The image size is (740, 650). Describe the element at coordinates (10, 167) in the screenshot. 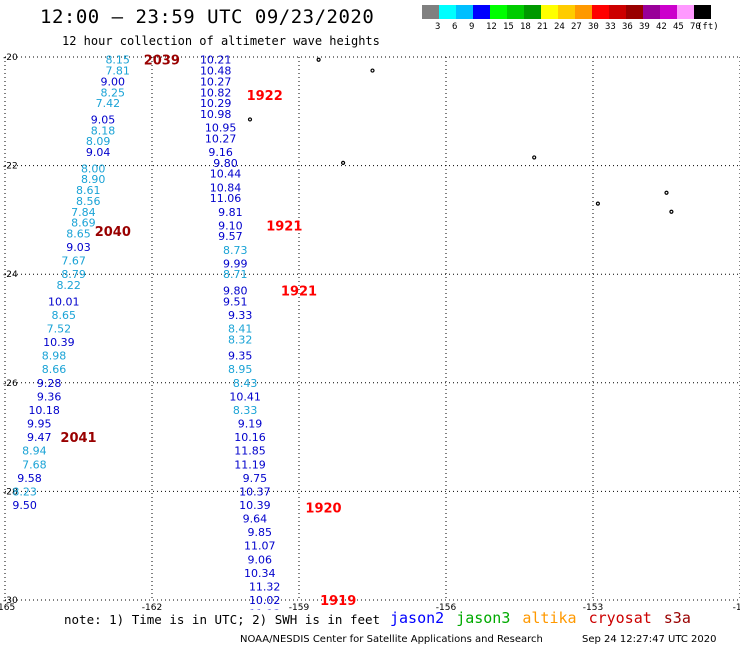

I see `y-tick-label: -22` at that location.